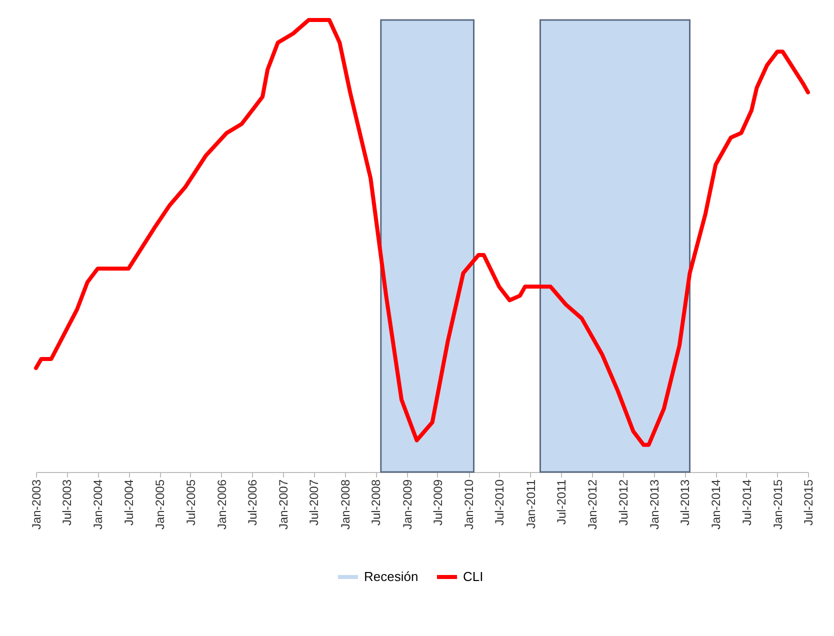 The height and width of the screenshot is (636, 834). What do you see at coordinates (499, 502) in the screenshot?
I see `x-tick-label: Jul-2010` at bounding box center [499, 502].